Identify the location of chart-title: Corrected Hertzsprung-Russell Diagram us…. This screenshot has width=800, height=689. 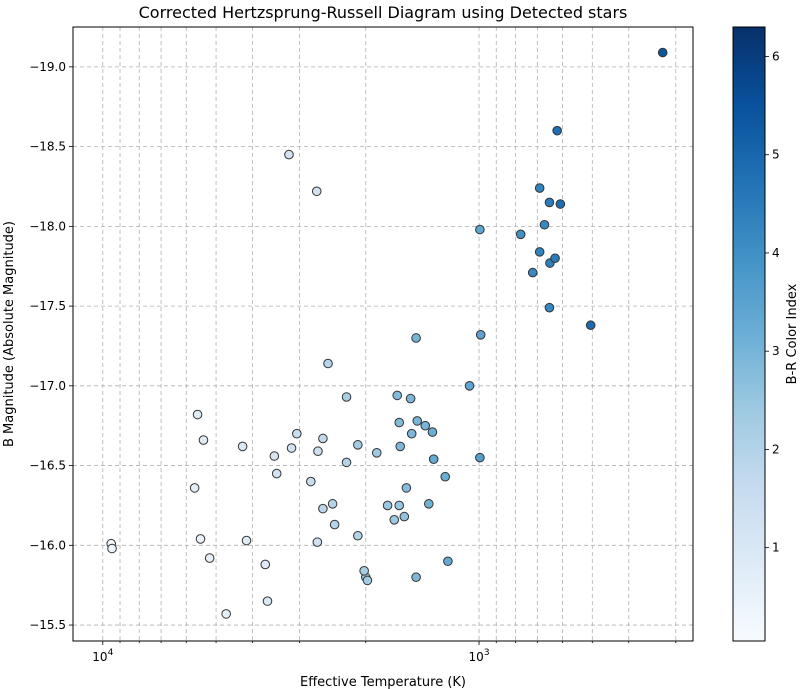
(383, 12).